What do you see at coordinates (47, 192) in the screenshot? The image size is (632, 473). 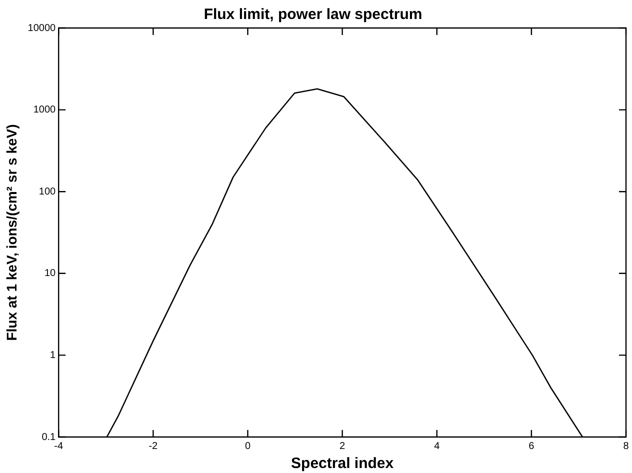 I see `y-tick-label: 100` at bounding box center [47, 192].